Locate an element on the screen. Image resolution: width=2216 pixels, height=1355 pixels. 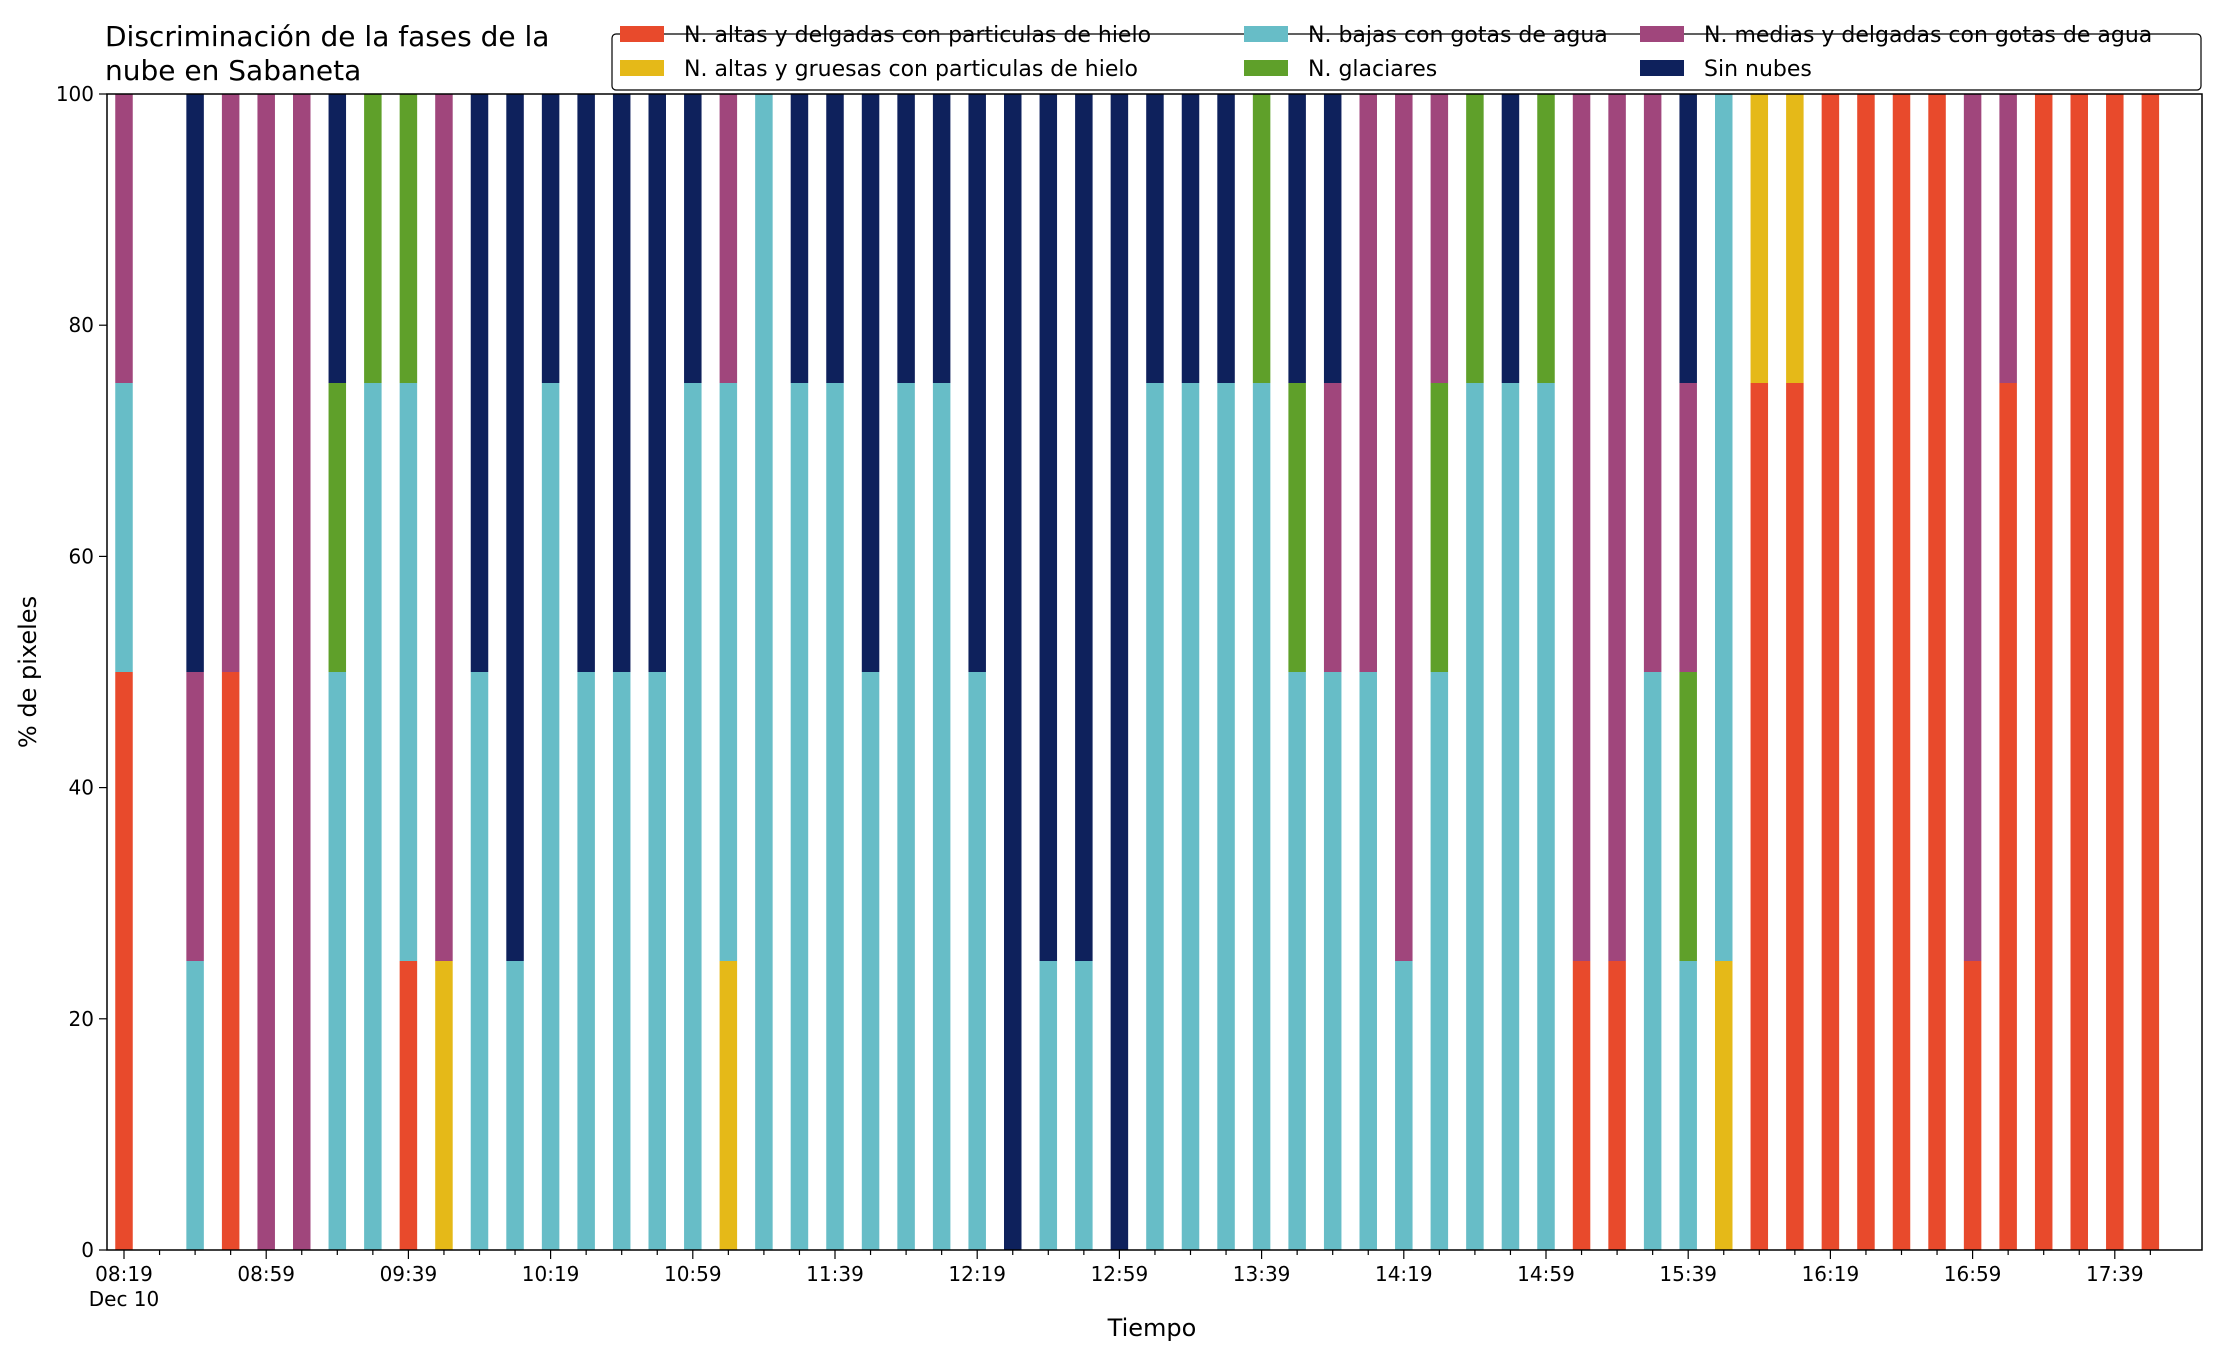
bar-segment-1419-s4 is located at coordinates (1404, 527).